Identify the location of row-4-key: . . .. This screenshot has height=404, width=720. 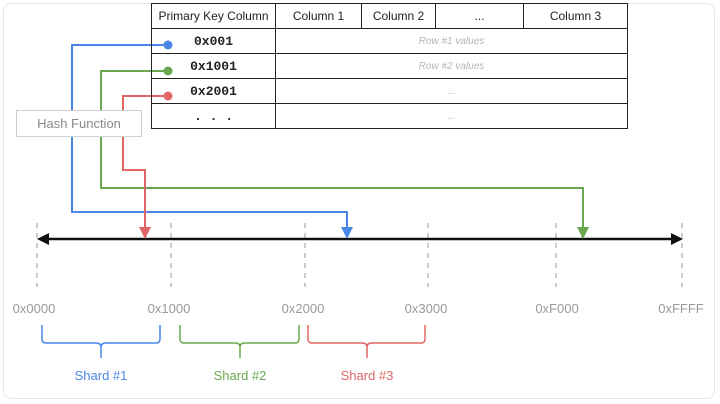
(214, 116).